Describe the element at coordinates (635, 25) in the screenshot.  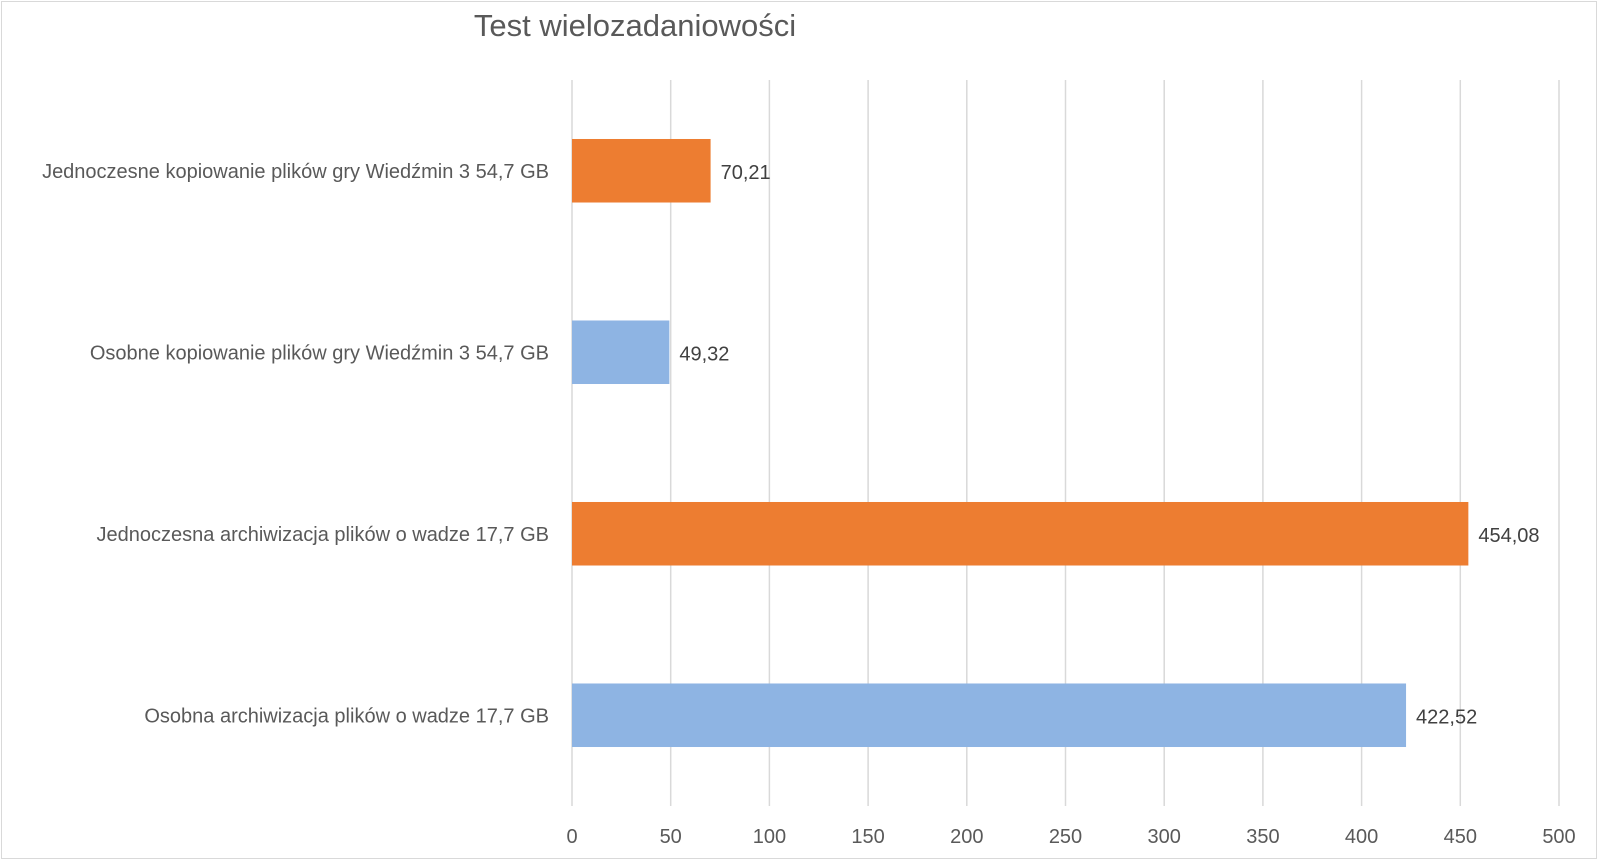
I see `chart-title: Test wielozadaniowości` at that location.